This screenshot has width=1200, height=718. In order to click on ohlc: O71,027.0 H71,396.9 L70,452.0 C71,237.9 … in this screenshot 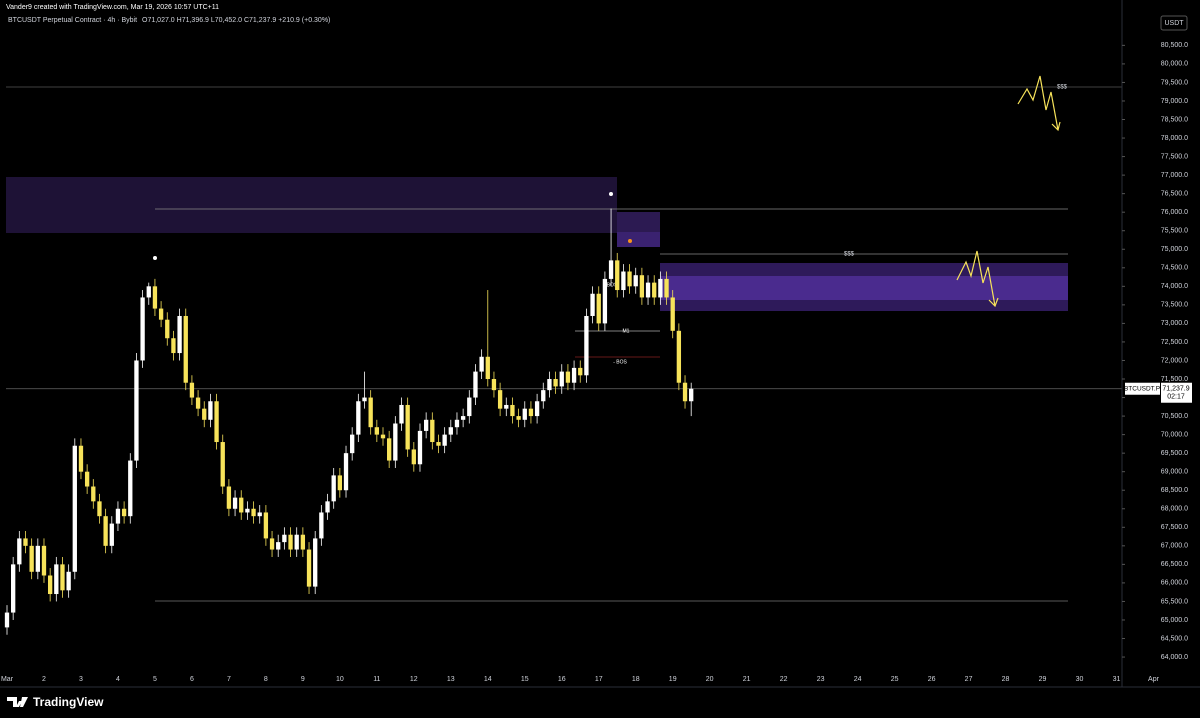, I will do `click(236, 20)`.